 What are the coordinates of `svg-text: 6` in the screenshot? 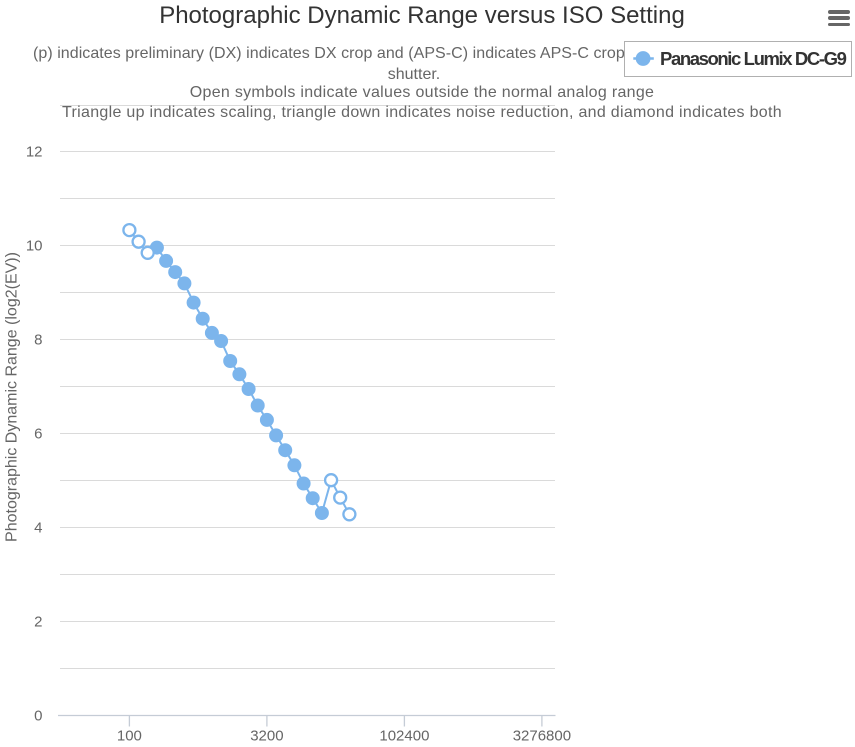 It's located at (38, 434).